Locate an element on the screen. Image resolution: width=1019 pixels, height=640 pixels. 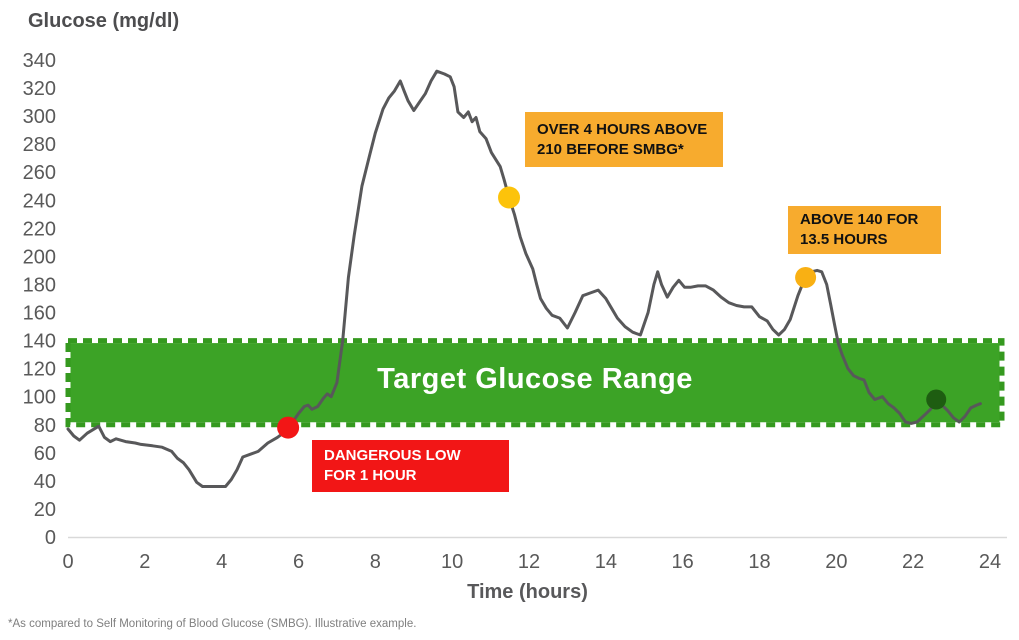
x-axis-title-text: Time (hours) is located at coordinates (527, 592).